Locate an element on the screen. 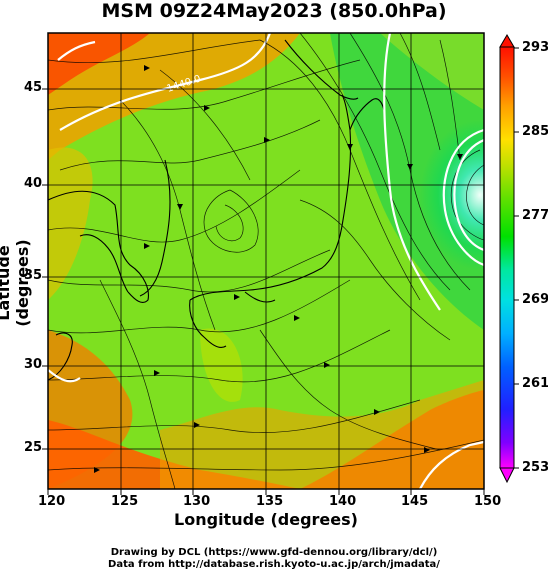  y-tick-label: 40 is located at coordinates (33, 183).